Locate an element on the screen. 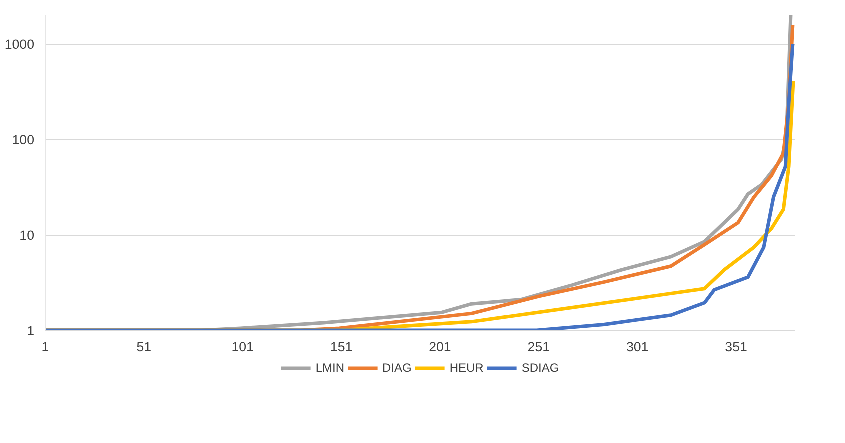 The height and width of the screenshot is (443, 845). y-tick-label: 1000 is located at coordinates (19, 44).